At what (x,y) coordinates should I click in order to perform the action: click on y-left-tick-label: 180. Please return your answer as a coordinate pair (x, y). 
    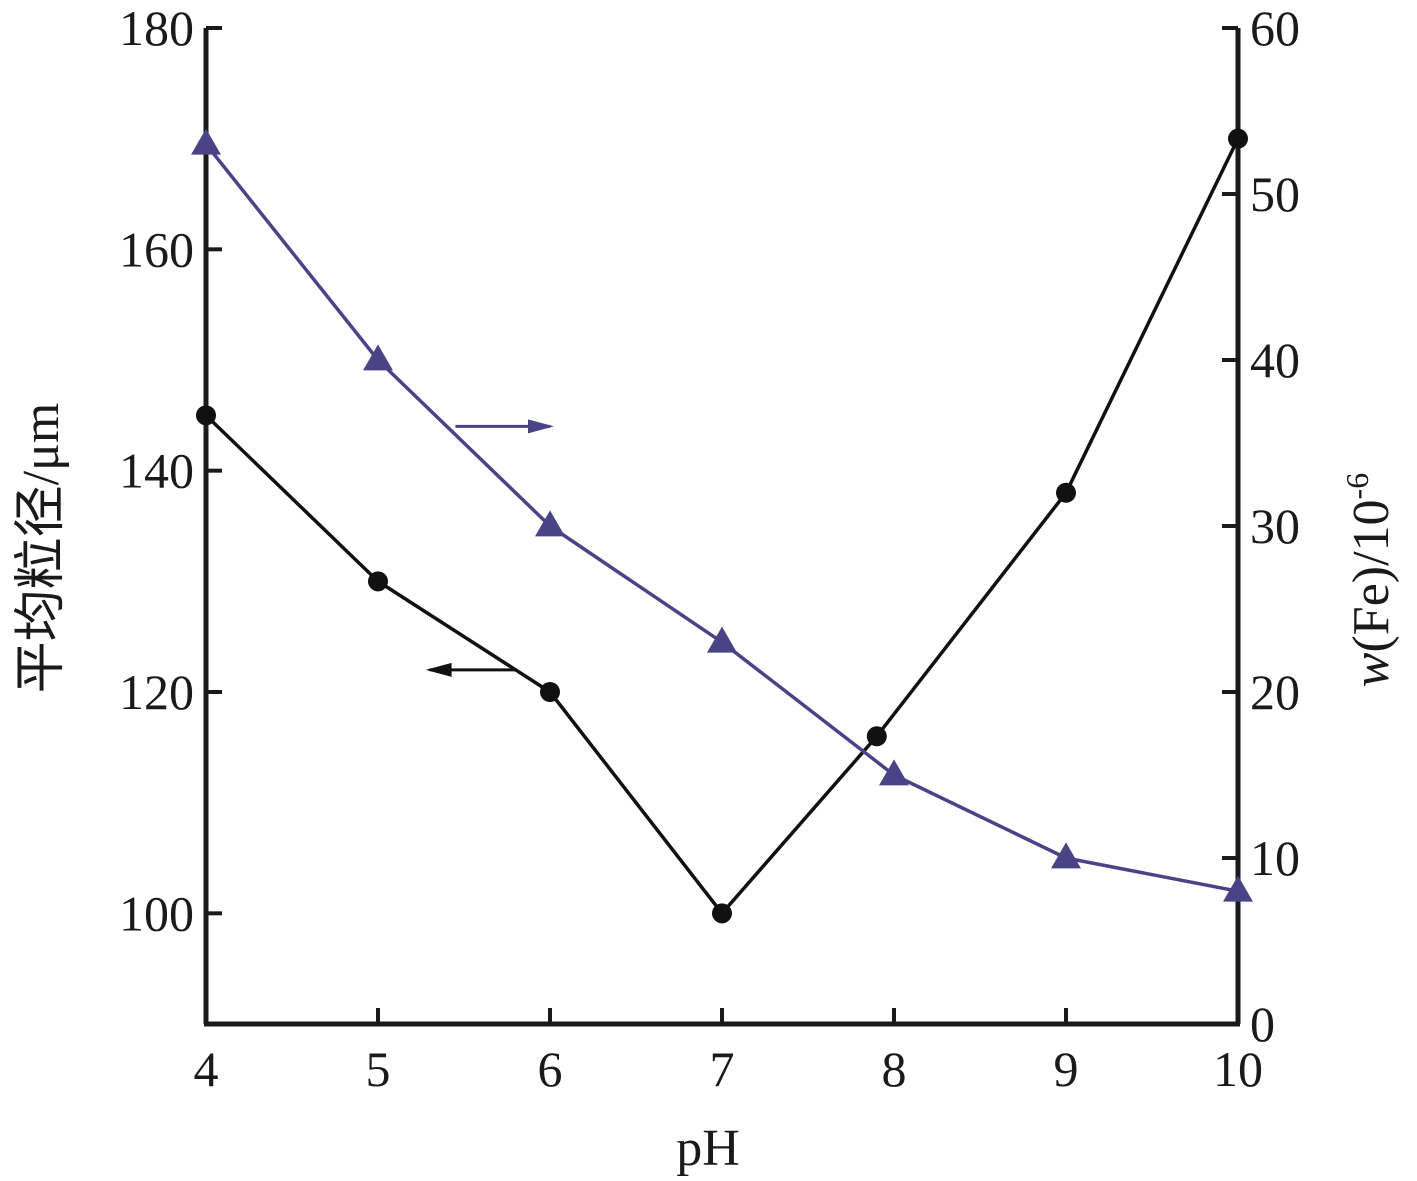
    Looking at the image, I should click on (156, 28).